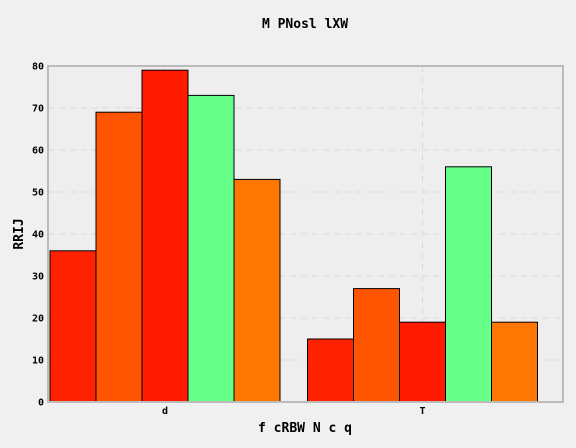 This screenshot has width=576, height=448. Describe the element at coordinates (19, 233) in the screenshot. I see `y-axis-label: RRIJ` at that location.